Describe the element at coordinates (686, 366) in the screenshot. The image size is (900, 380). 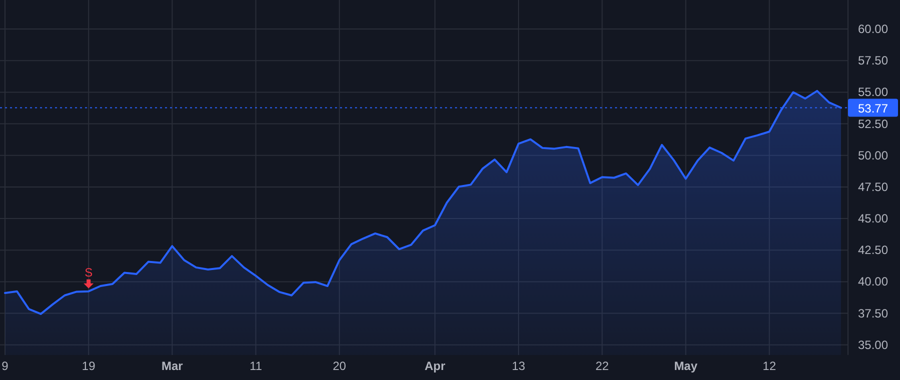
I see `x-tick-label: May` at that location.